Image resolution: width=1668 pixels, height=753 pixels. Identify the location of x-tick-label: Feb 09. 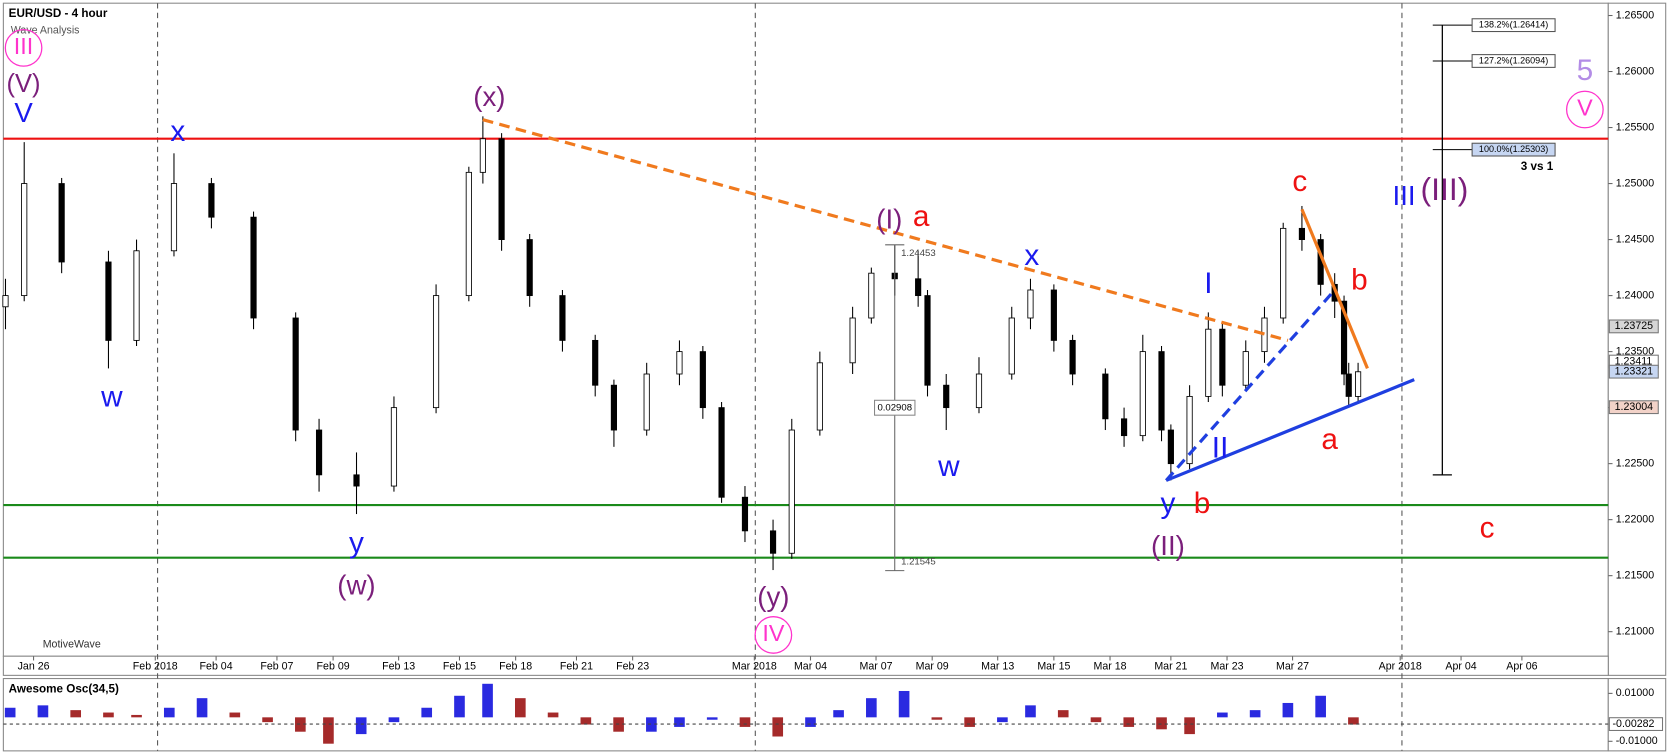
(333, 667).